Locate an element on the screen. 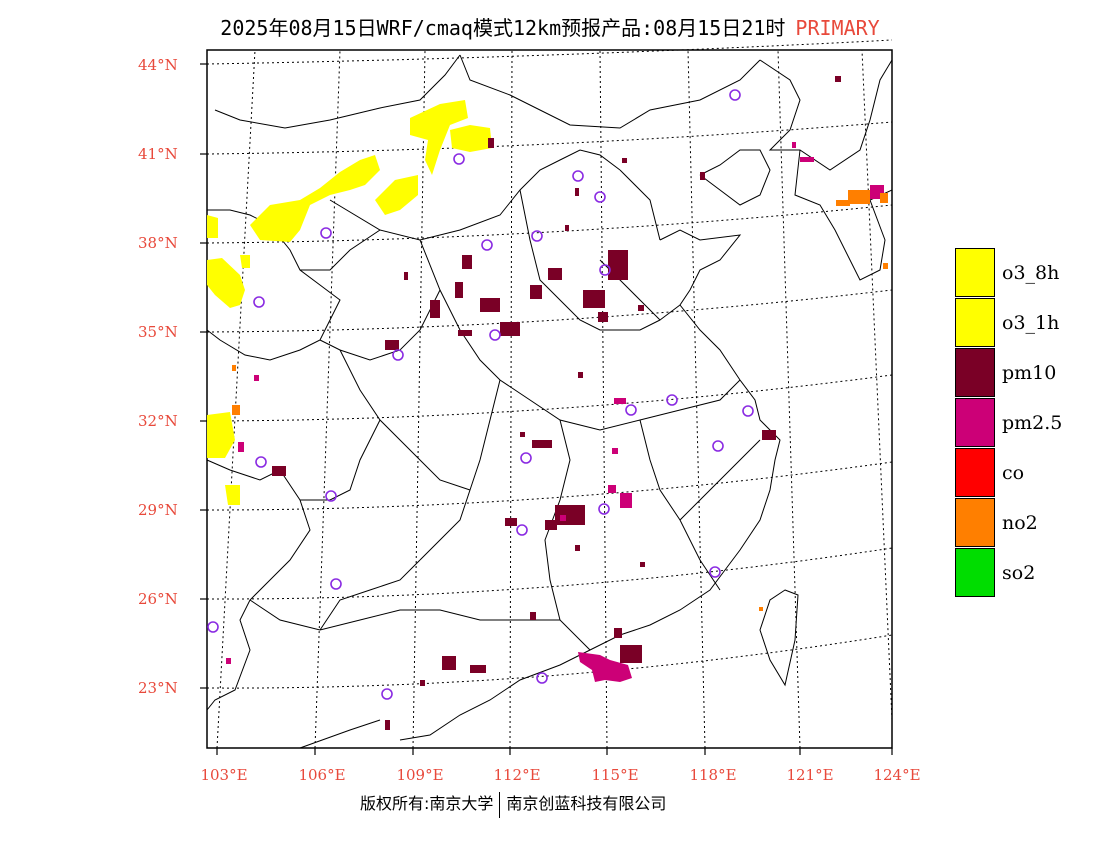 This screenshot has width=1100, height=854. legend-item: pm10 is located at coordinates (1027, 373).